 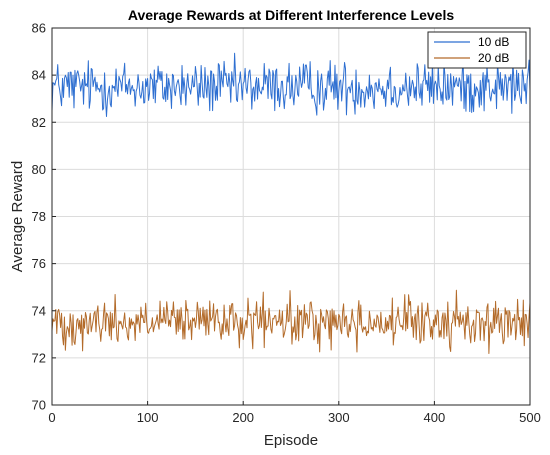 I want to click on y-tick-label: 78, so click(x=39, y=216).